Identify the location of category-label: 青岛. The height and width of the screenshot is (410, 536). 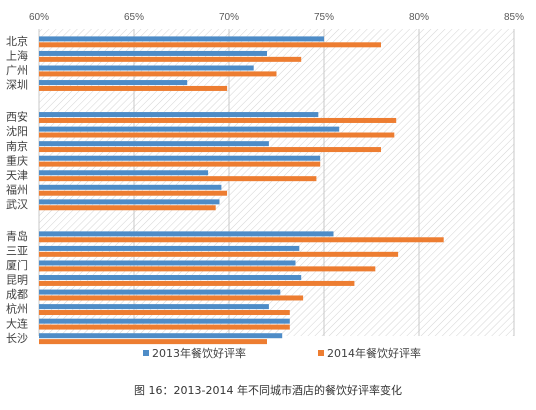
(17, 236).